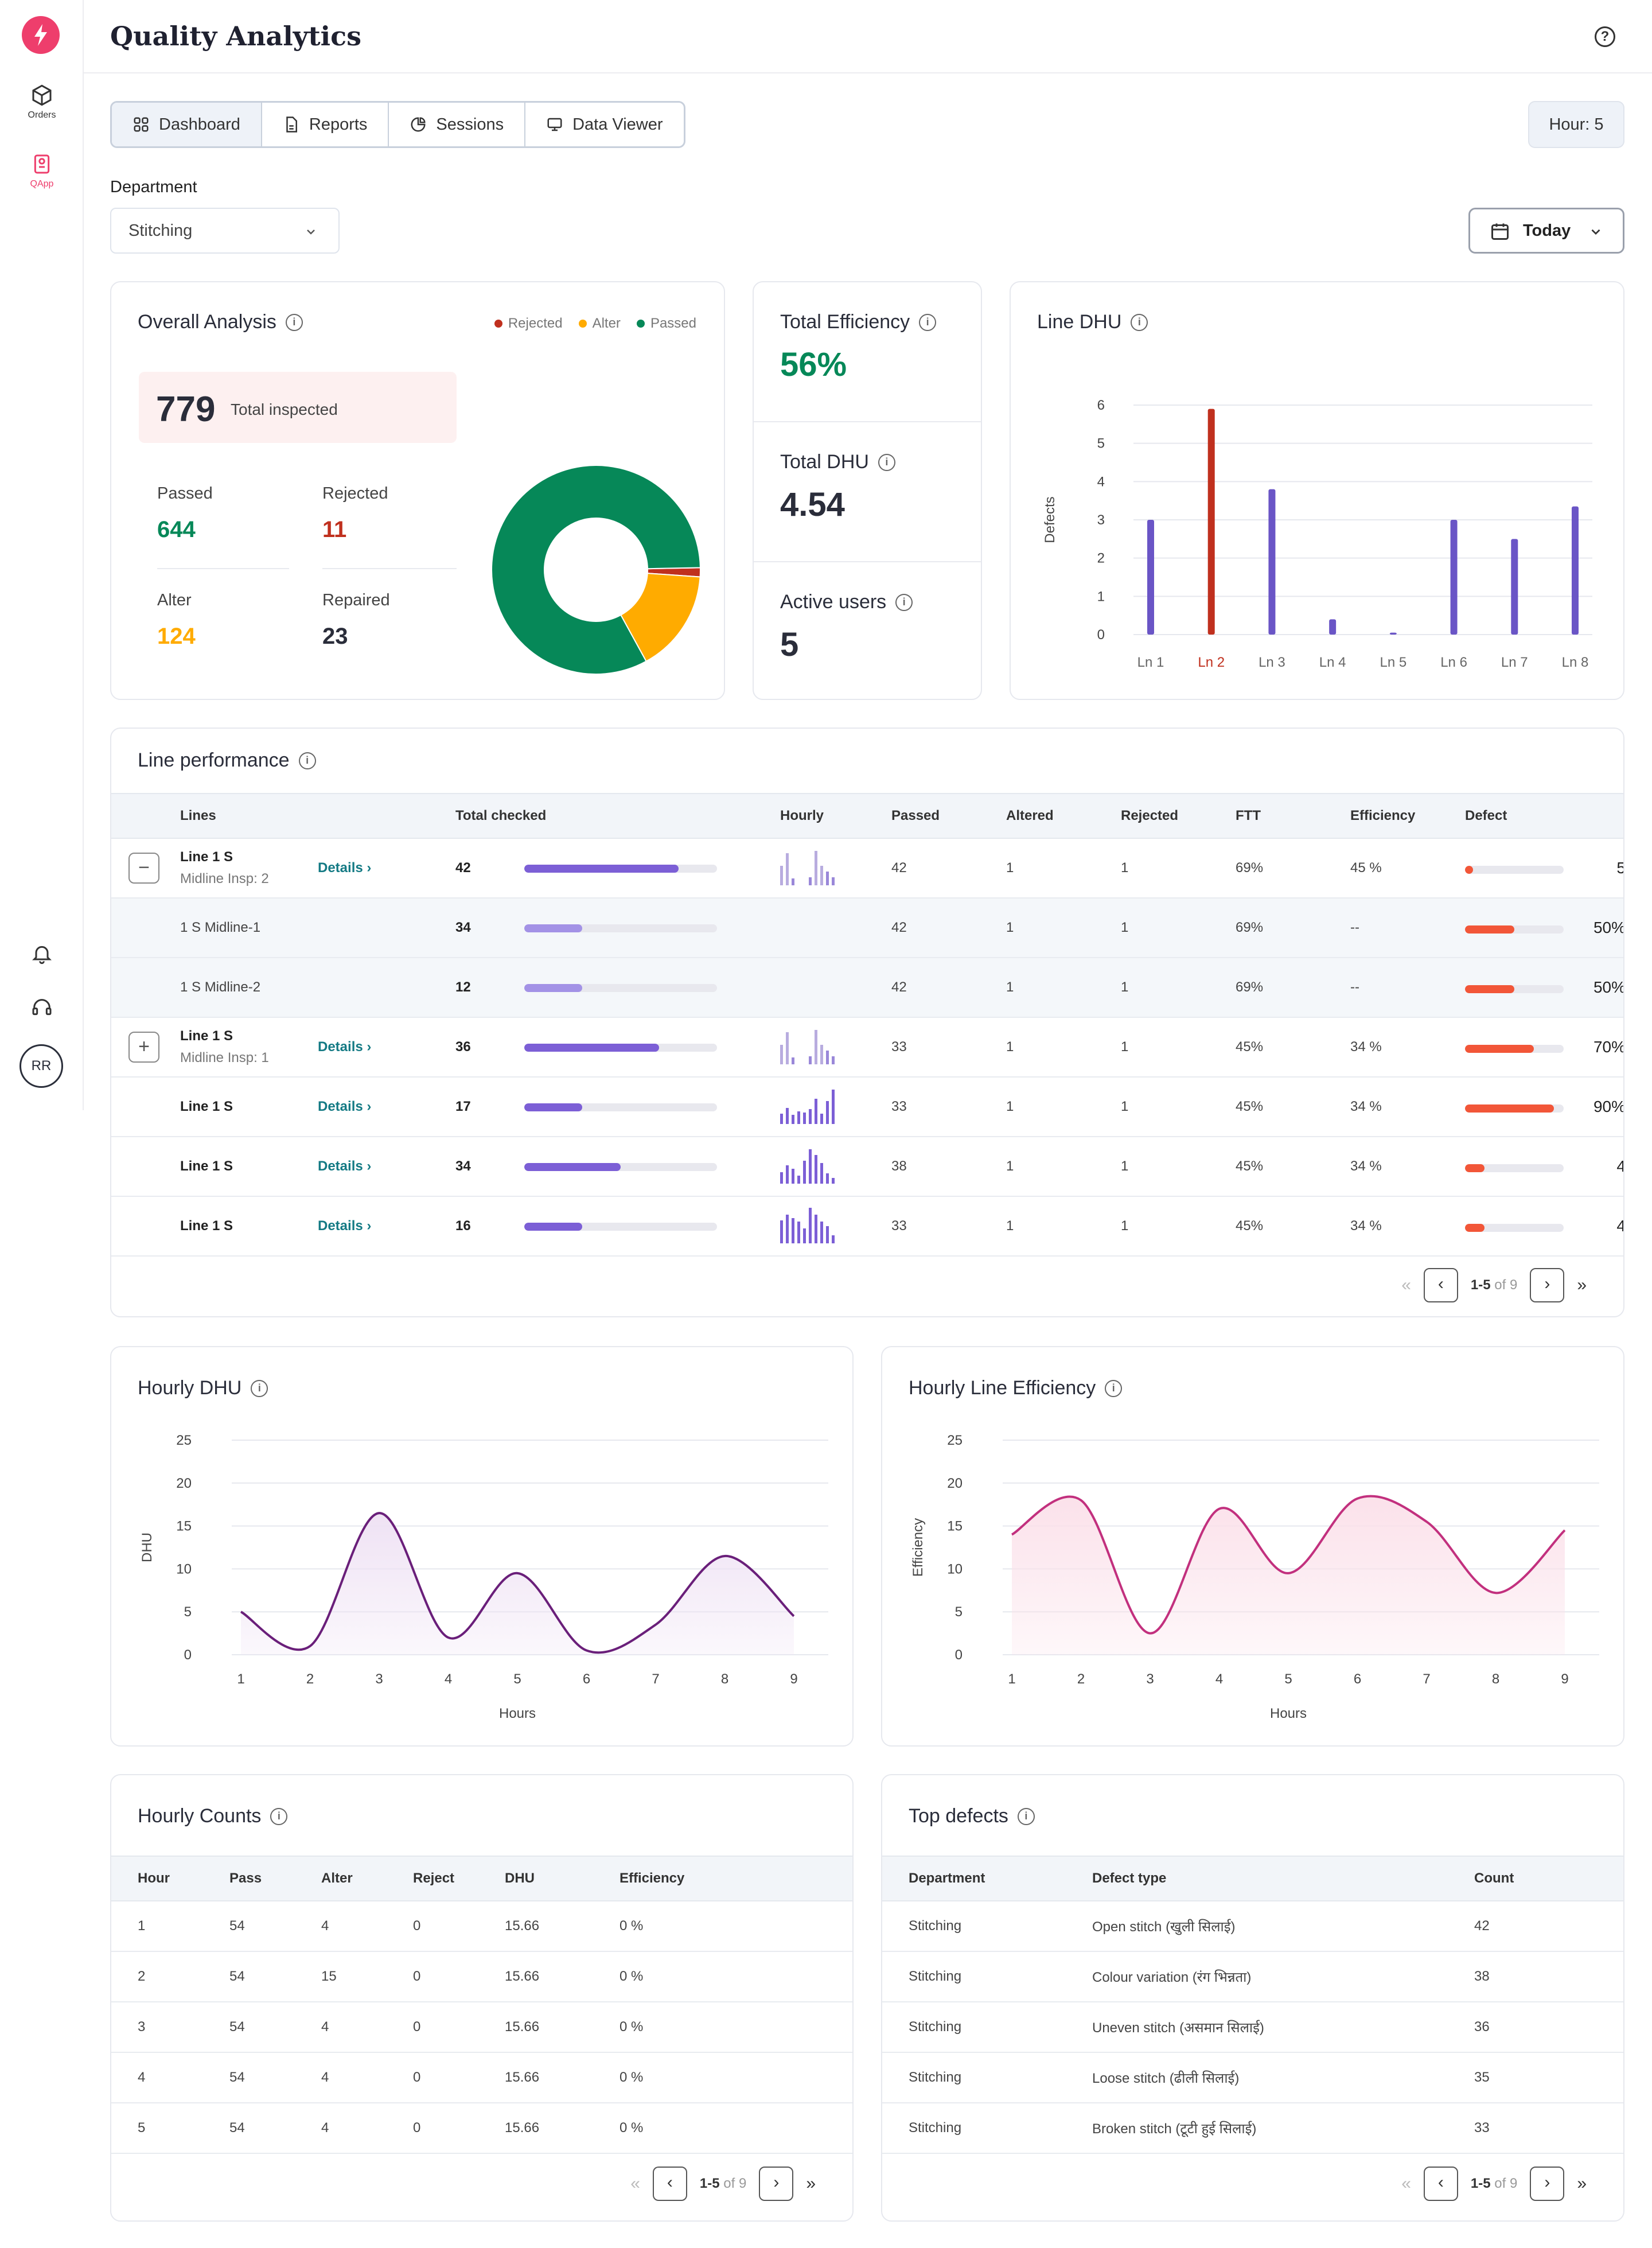 The height and width of the screenshot is (2248, 1652). What do you see at coordinates (463, 927) in the screenshot?
I see `total-checked: 34` at bounding box center [463, 927].